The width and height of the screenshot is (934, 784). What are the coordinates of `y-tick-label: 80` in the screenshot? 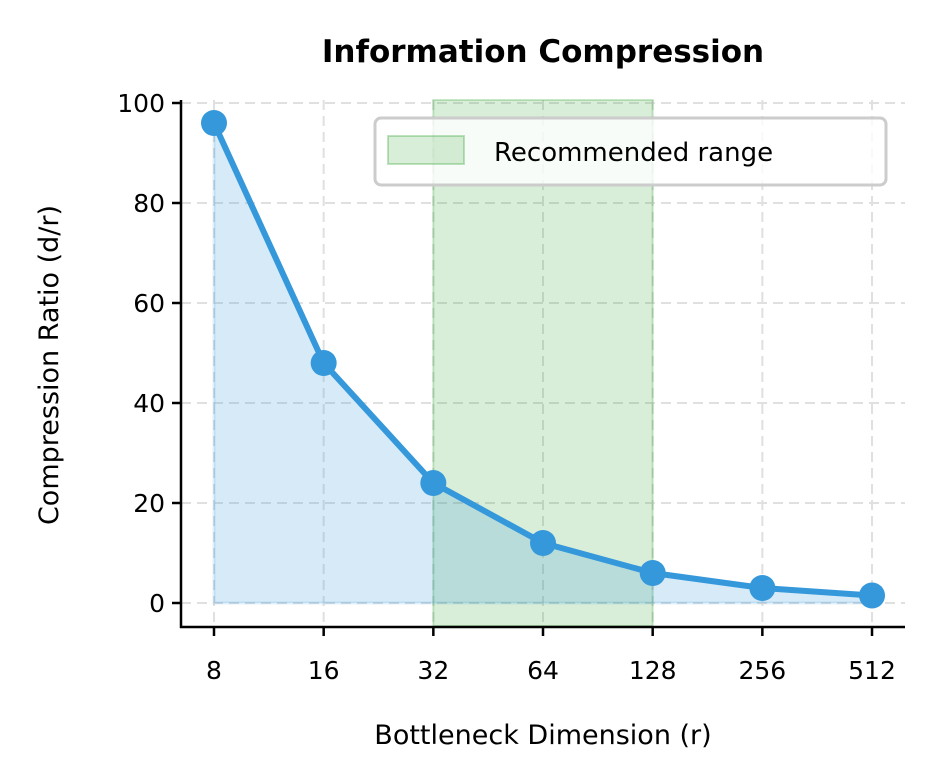 It's located at (149, 203).